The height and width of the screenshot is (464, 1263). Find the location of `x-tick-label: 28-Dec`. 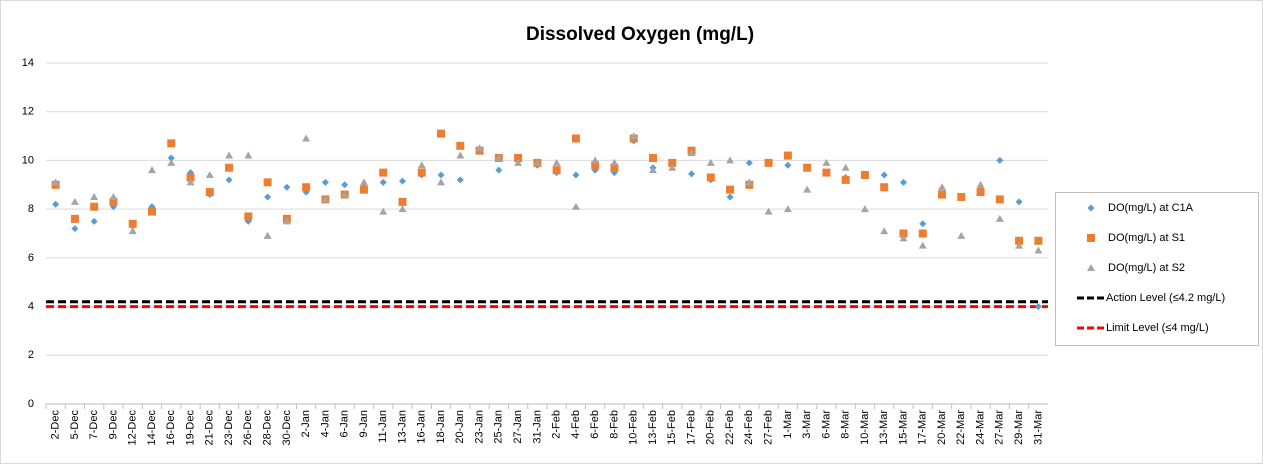

x-tick-label: 28-Dec is located at coordinates (268, 428).